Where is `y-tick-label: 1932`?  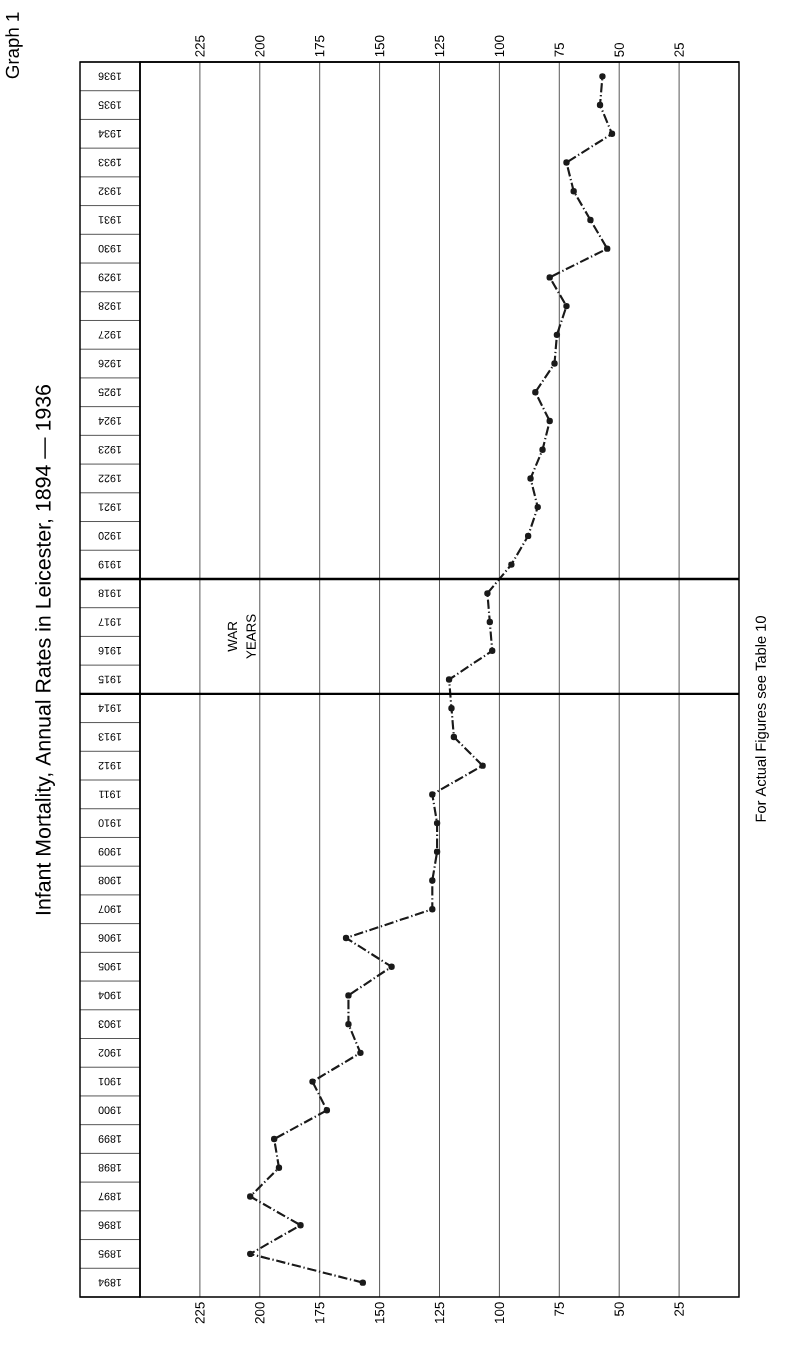
y-tick-label: 1932 is located at coordinates (110, 191).